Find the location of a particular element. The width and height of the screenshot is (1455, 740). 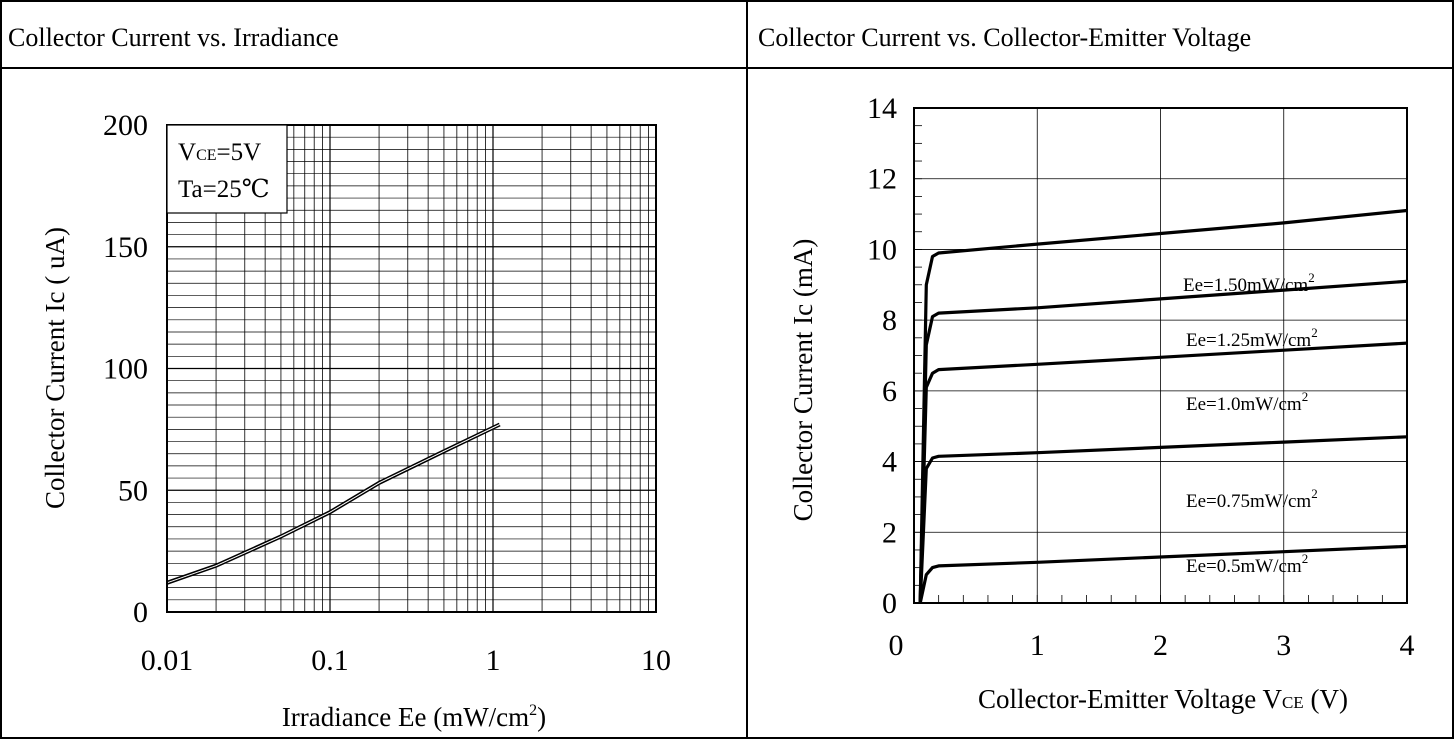

left-x-tick-label: 0.1 is located at coordinates (330, 660).